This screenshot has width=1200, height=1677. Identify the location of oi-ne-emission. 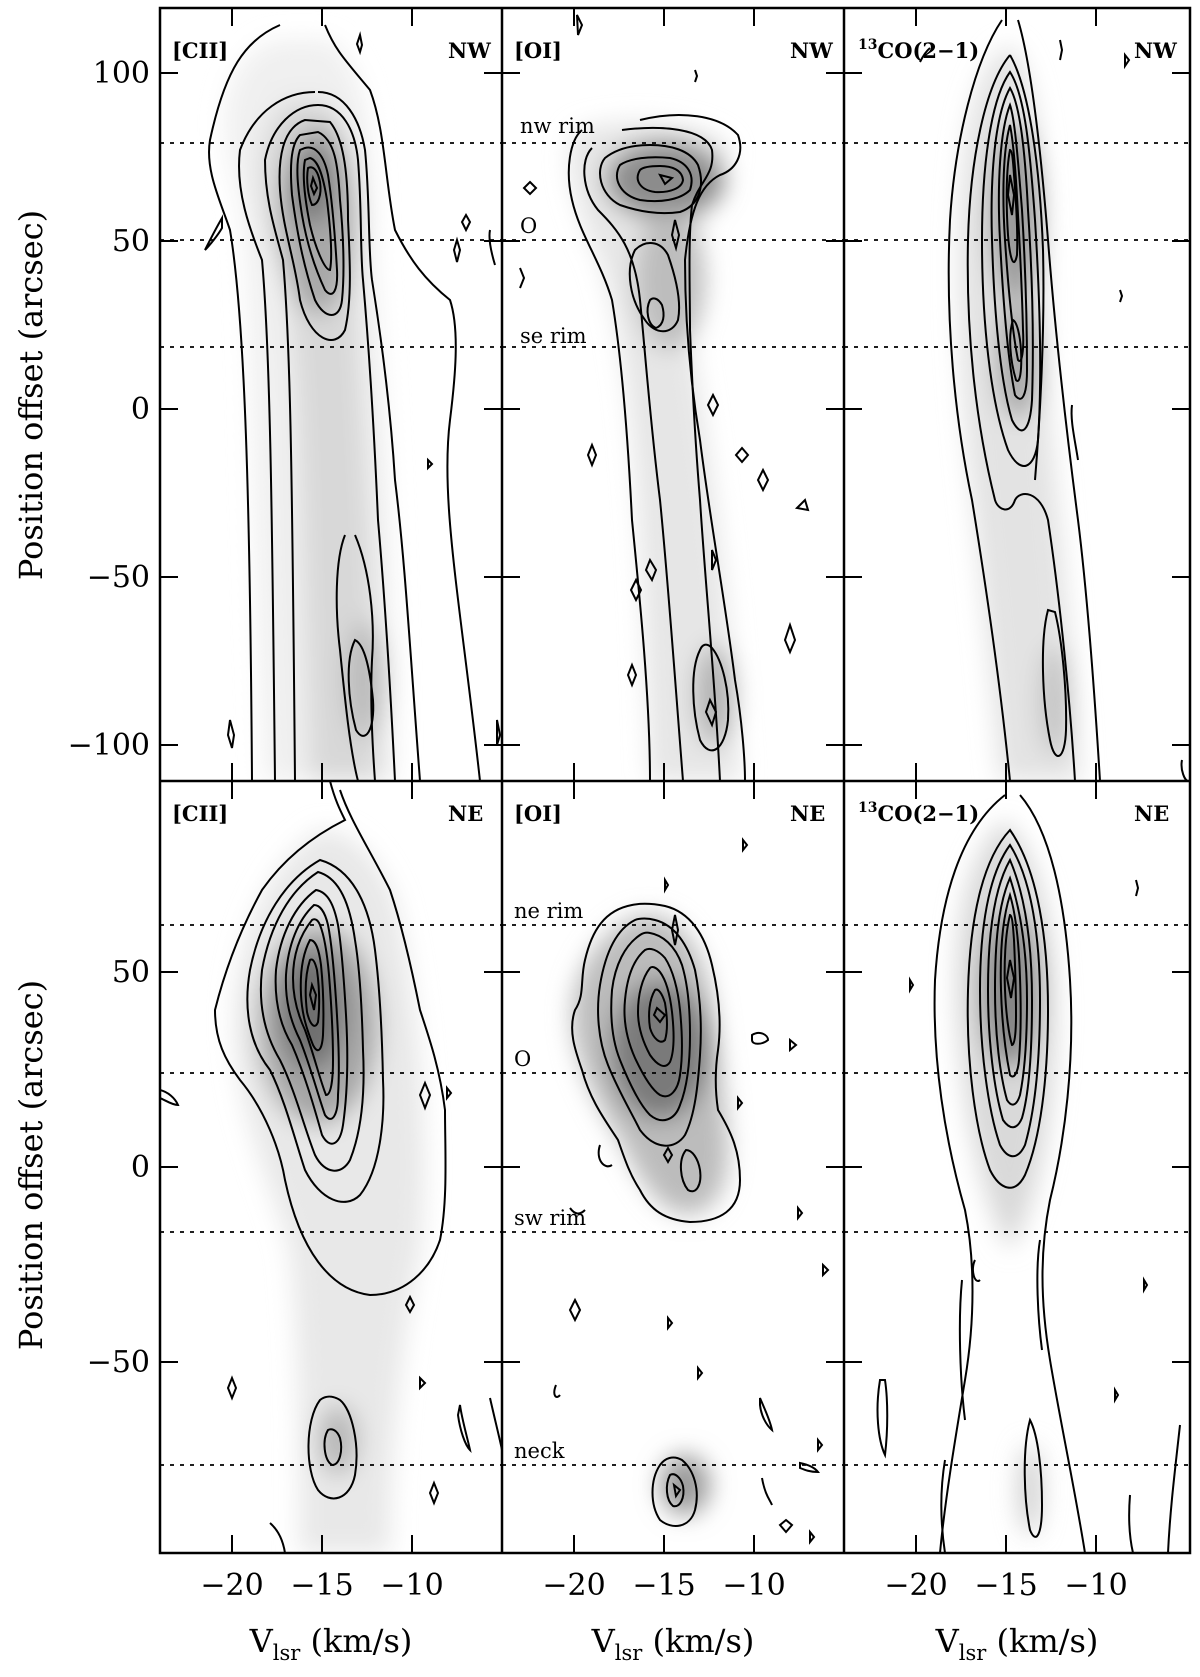
(691, 1191).